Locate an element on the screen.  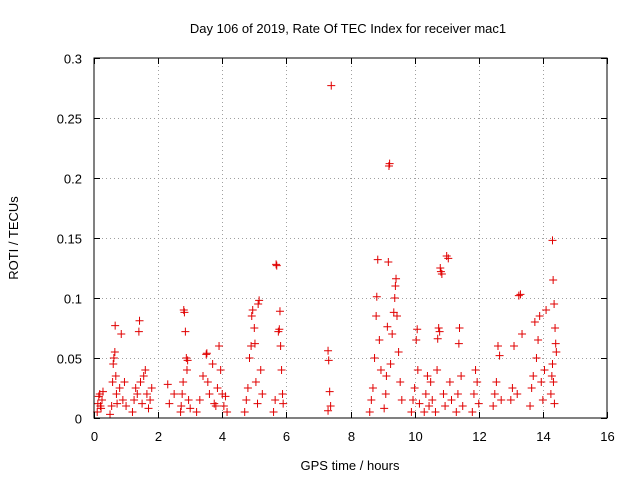
x-axis-label: GPS time / hours is located at coordinates (350, 465).